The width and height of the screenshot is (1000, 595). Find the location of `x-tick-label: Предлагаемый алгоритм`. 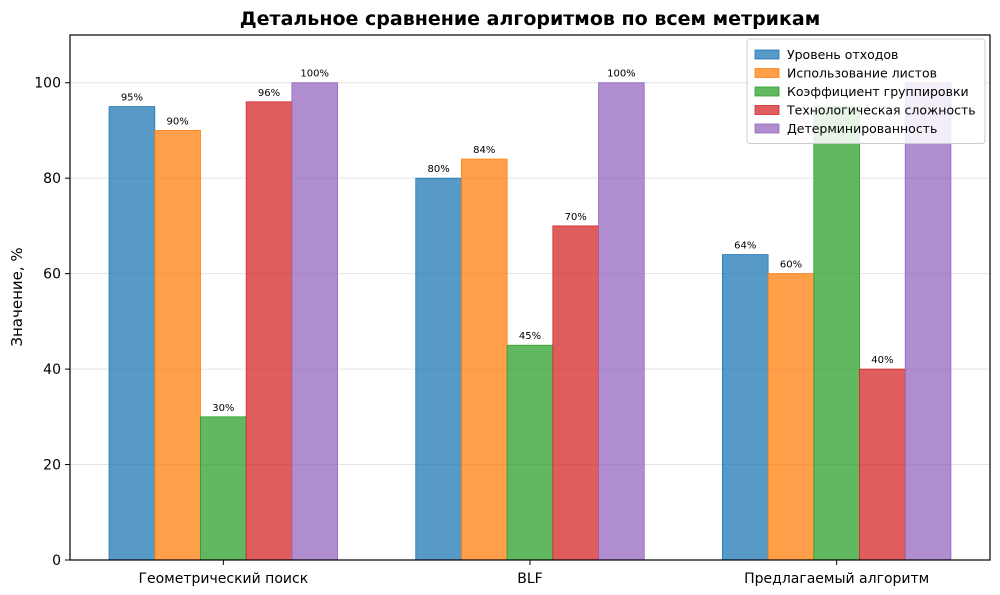

x-tick-label: Предлагаемый алгоритм is located at coordinates (836, 579).